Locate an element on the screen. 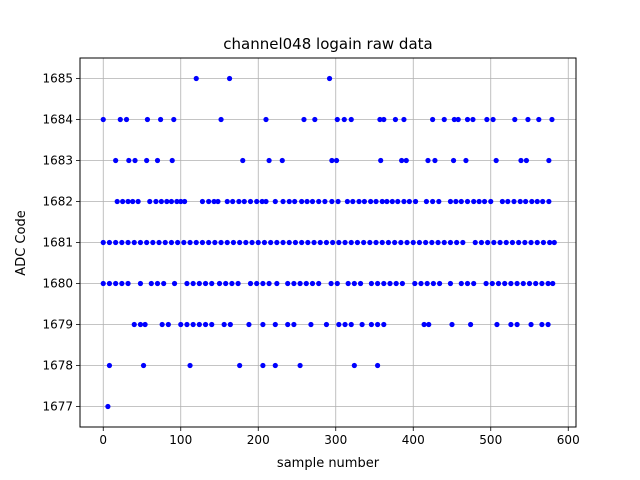  y-tick-label: 1678 is located at coordinates (57, 366).